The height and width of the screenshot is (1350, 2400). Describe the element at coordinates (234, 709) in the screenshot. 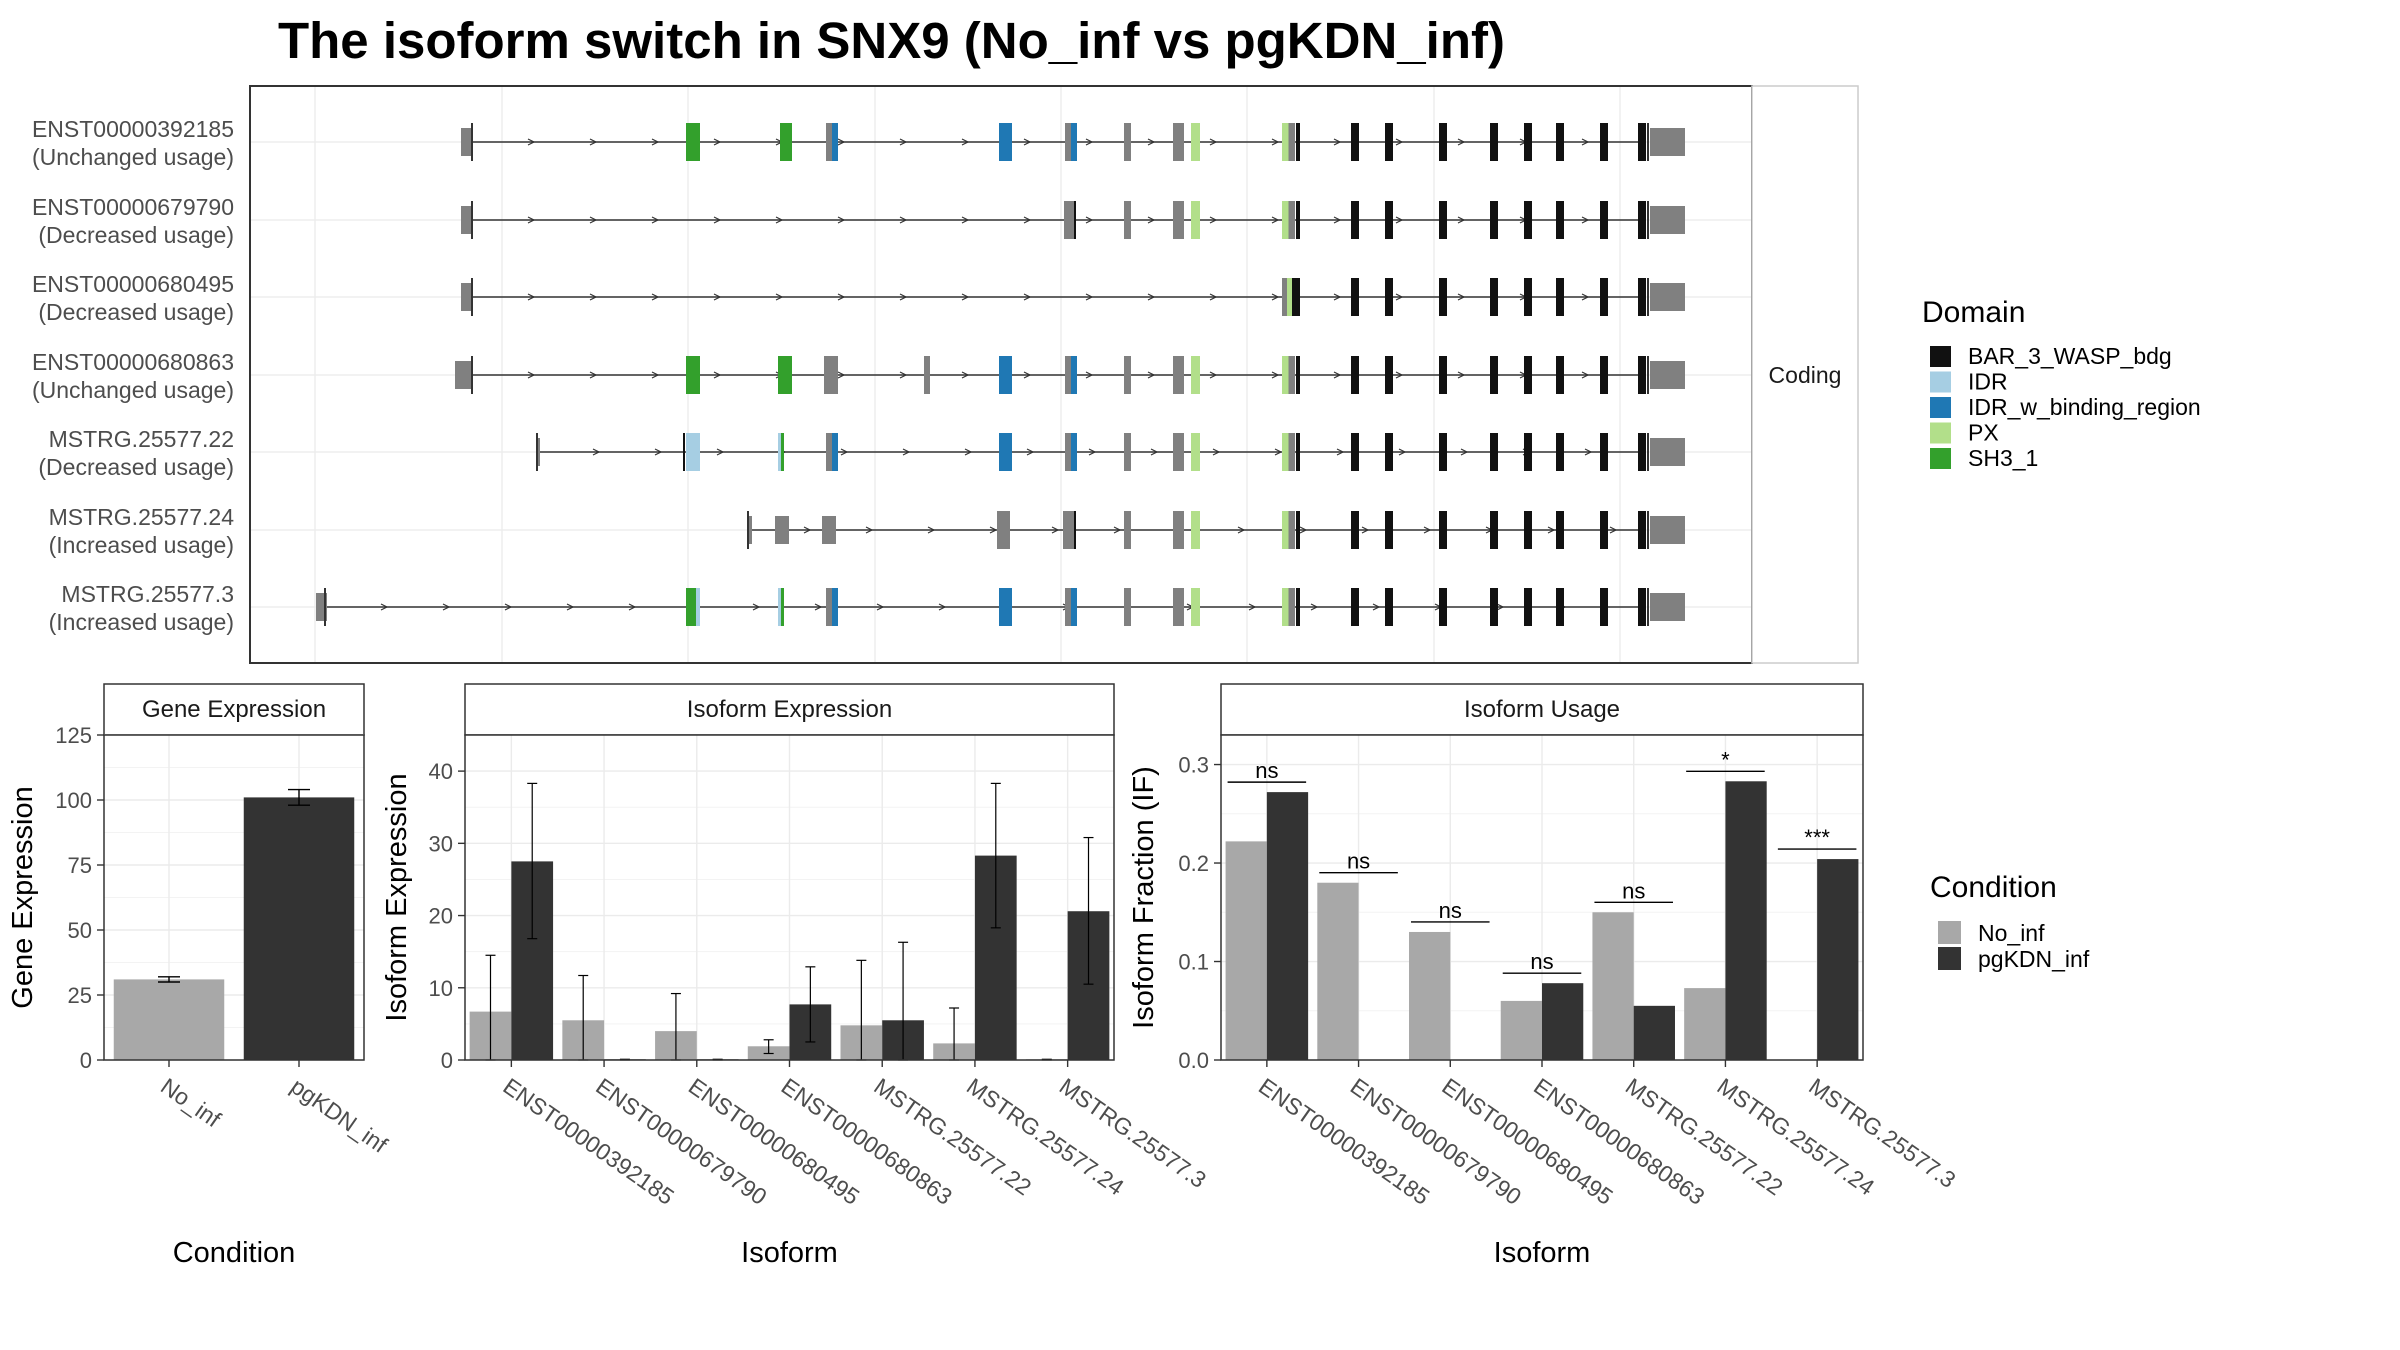

I see `panel-strip` at that location.